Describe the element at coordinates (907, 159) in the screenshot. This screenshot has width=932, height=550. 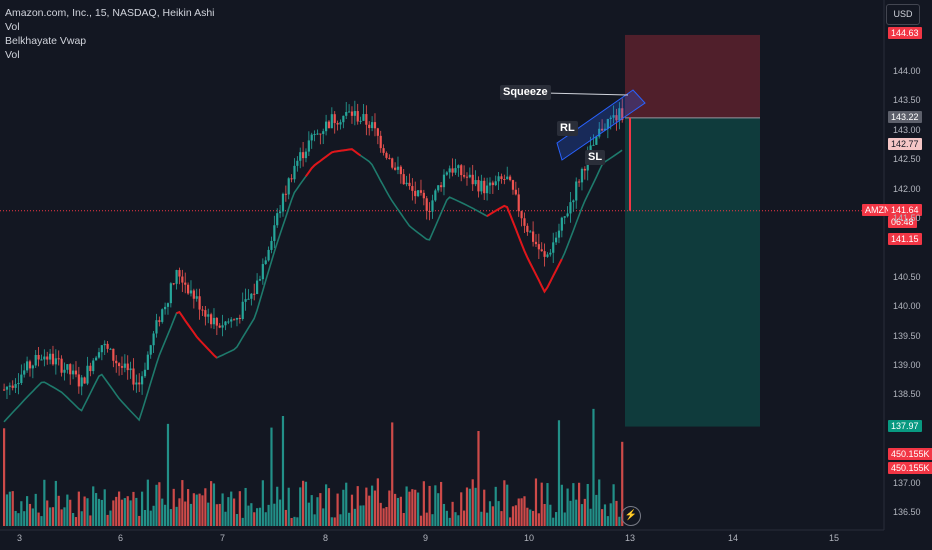
I see `price-tick: 142.50` at that location.